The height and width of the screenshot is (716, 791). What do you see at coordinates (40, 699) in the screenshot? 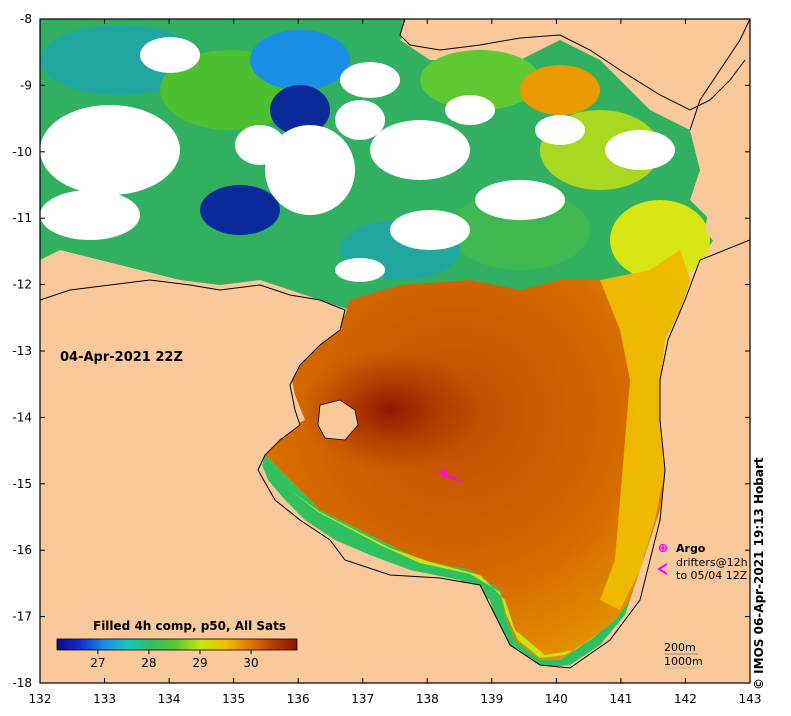
I see `x-tick-label: 132` at bounding box center [40, 699].